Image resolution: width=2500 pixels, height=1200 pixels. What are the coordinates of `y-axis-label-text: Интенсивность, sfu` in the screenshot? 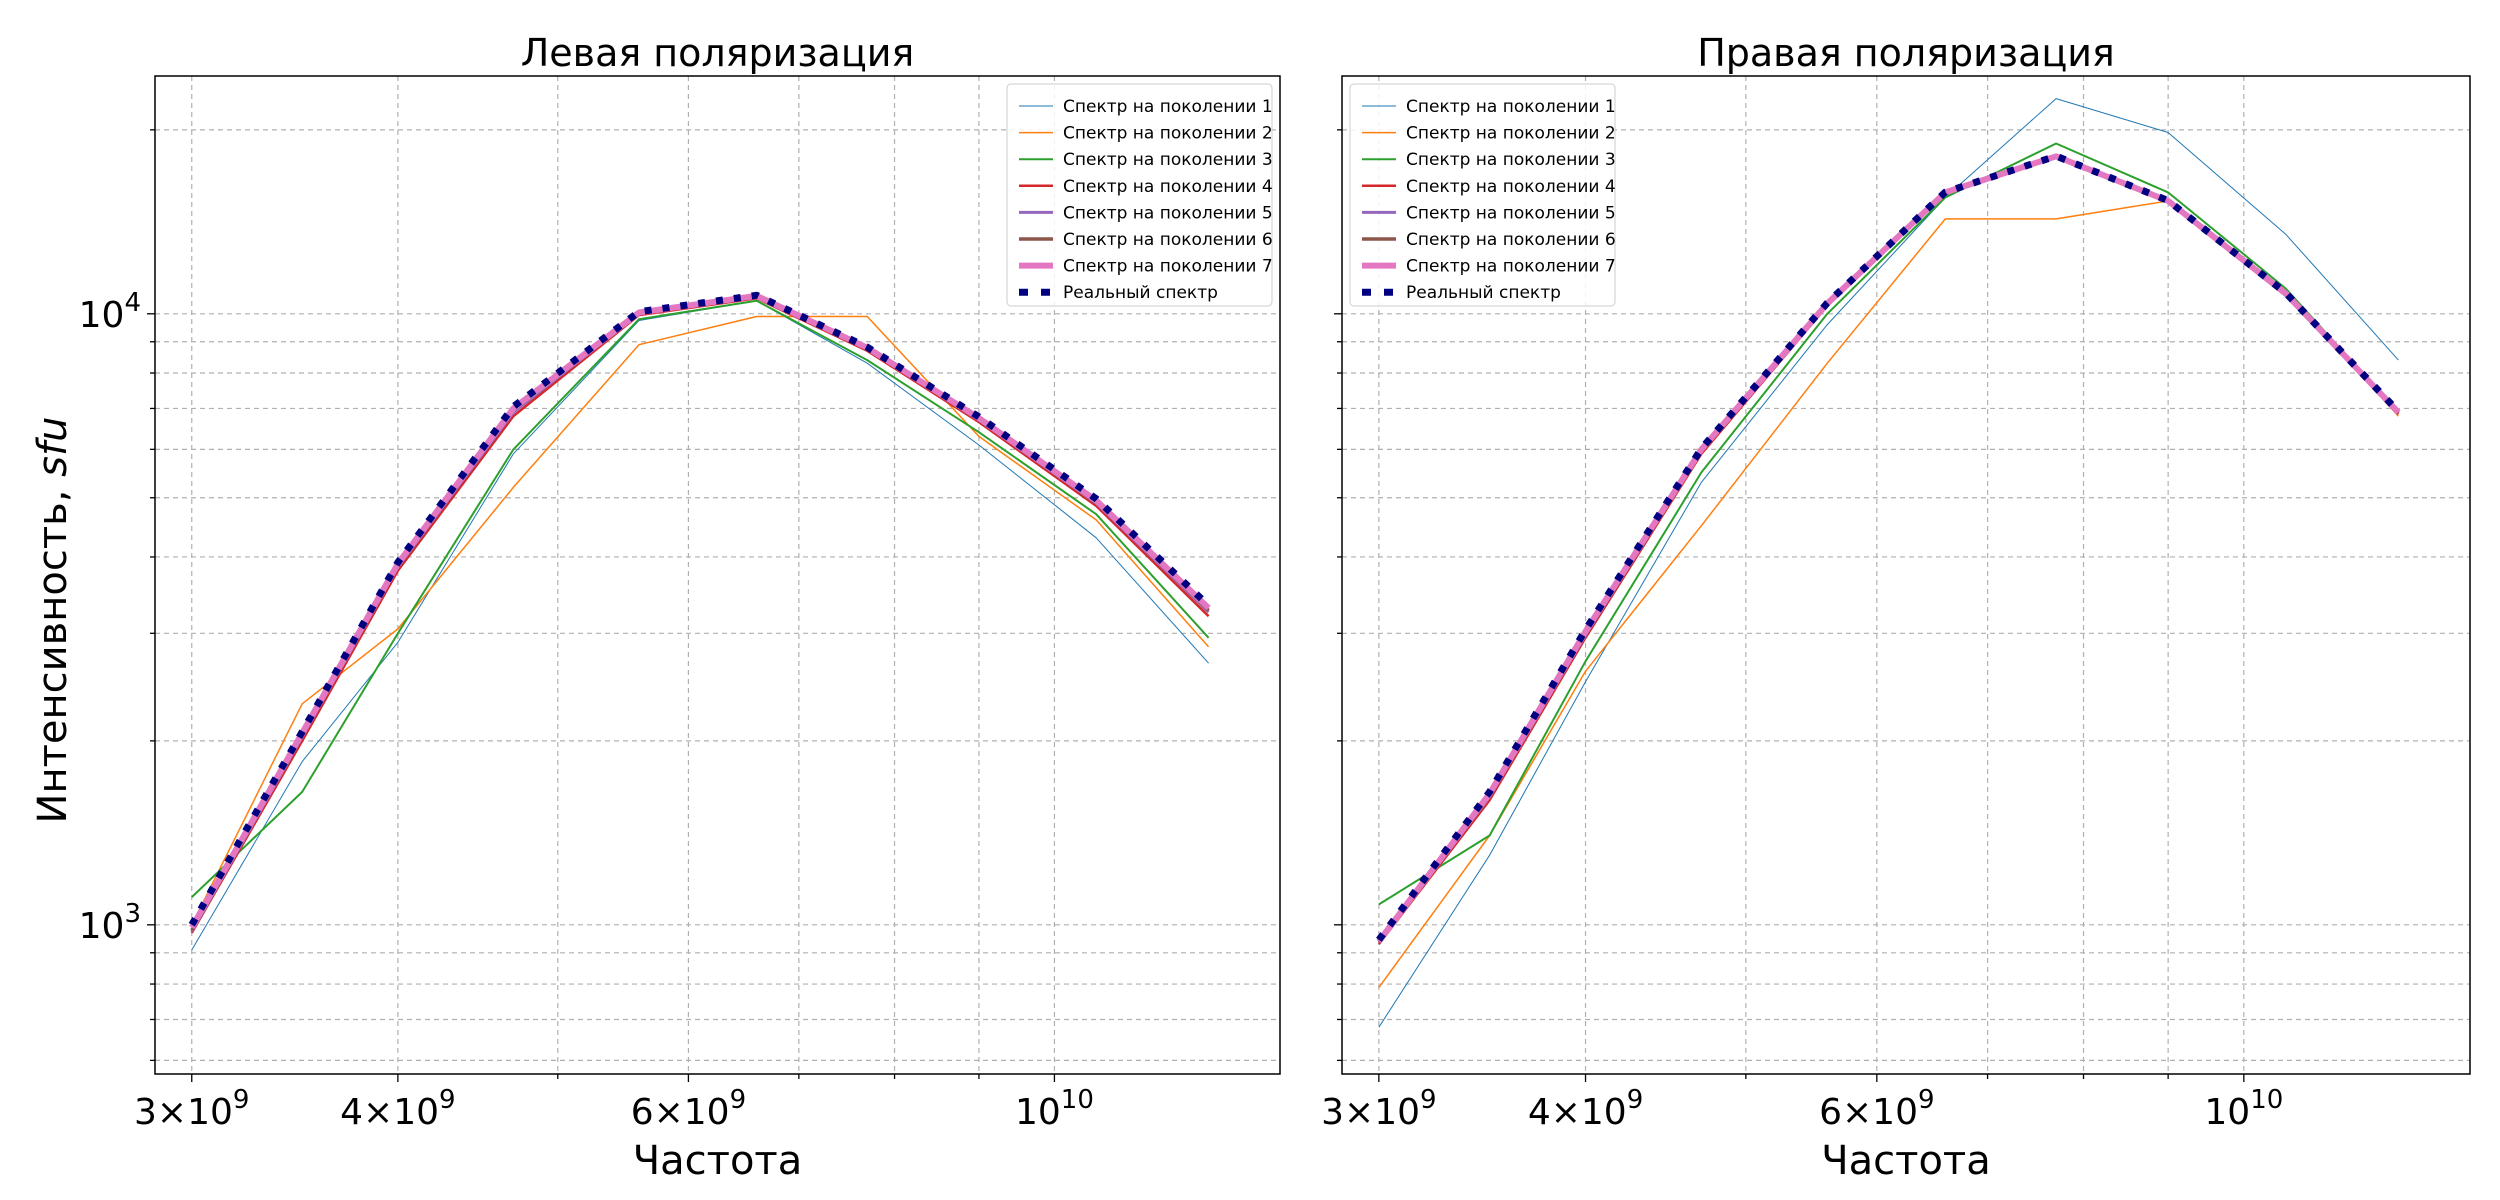 It's located at (53, 620).